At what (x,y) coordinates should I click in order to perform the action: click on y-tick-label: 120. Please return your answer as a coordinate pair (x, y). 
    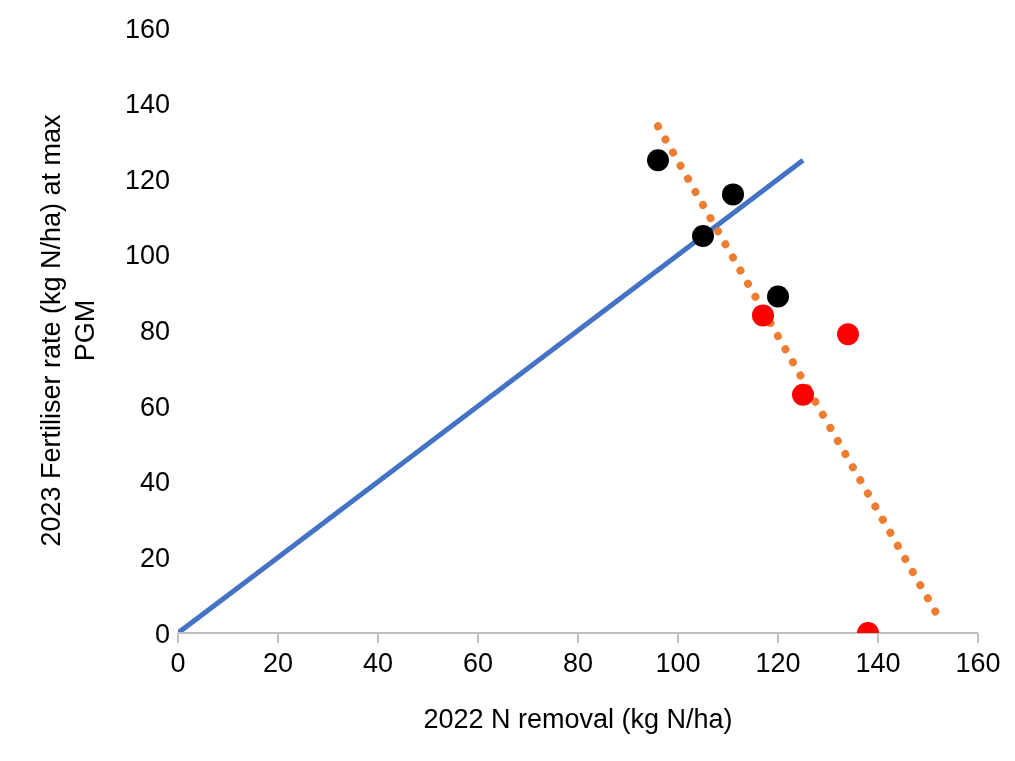
    Looking at the image, I should click on (147, 179).